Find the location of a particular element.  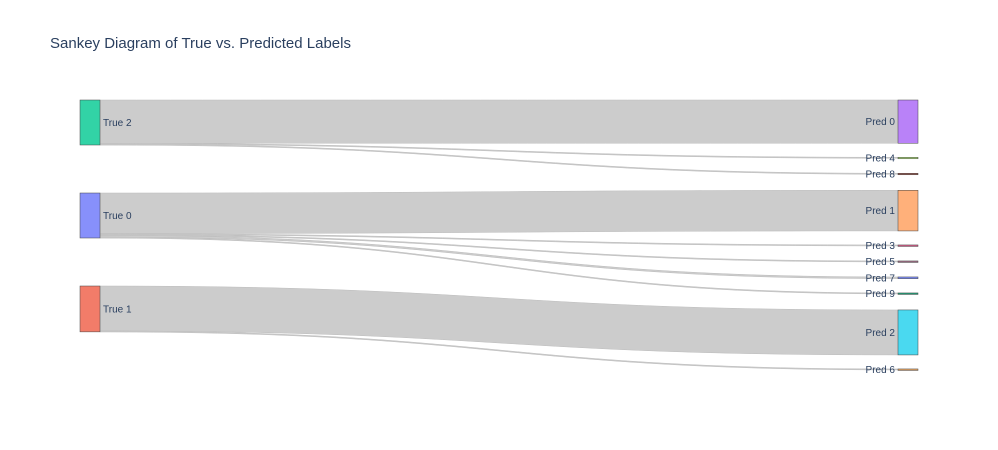

node-true1 is located at coordinates (90, 309).